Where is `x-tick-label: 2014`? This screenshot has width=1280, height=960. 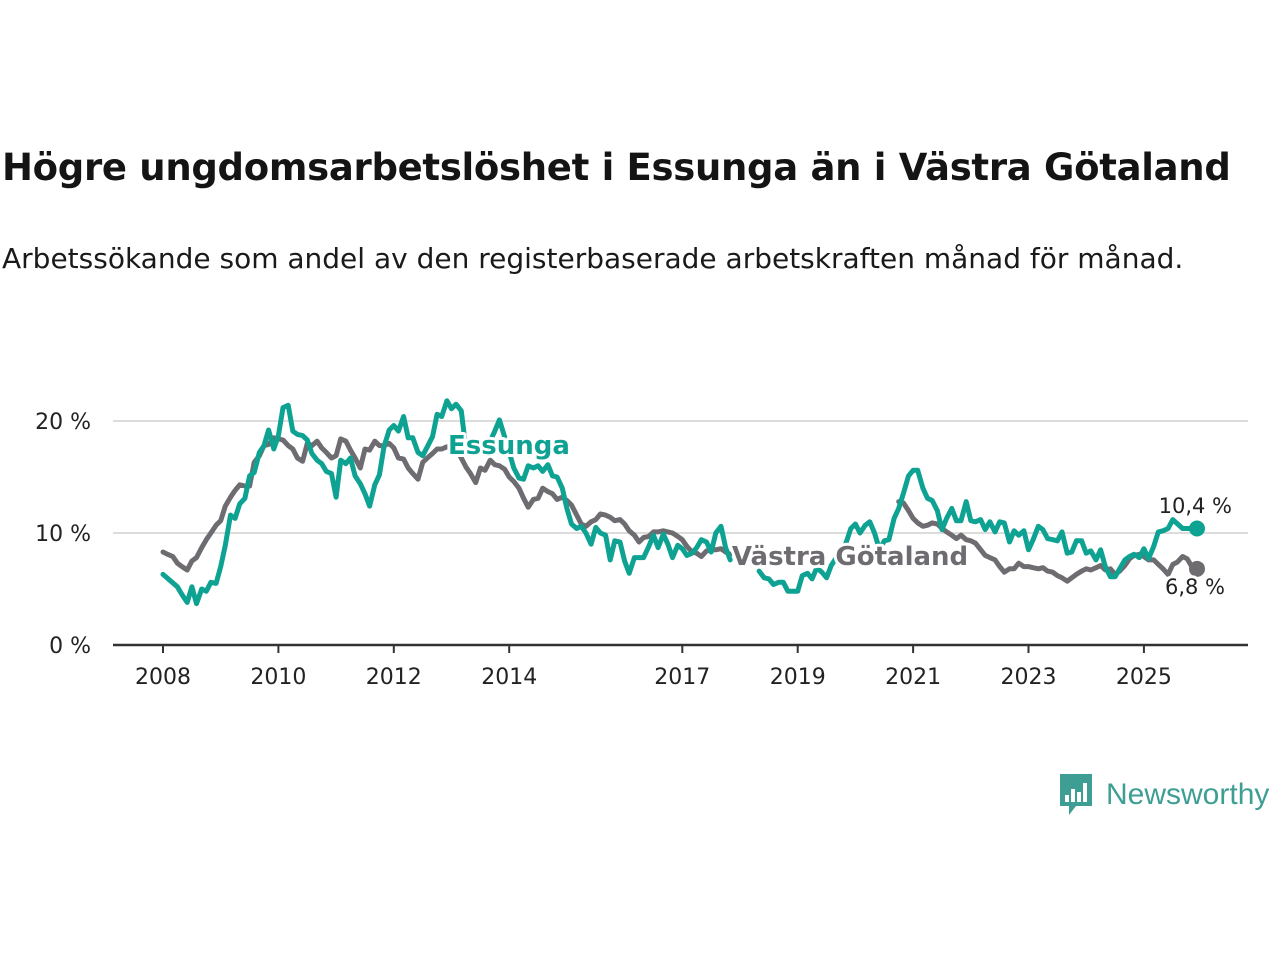 x-tick-label: 2014 is located at coordinates (509, 677).